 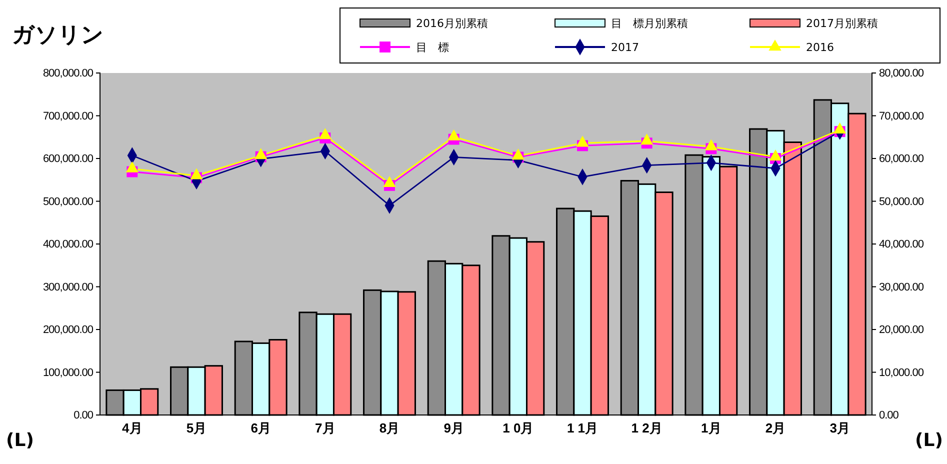 I want to click on x-tick-label: 6月, so click(x=260, y=428).